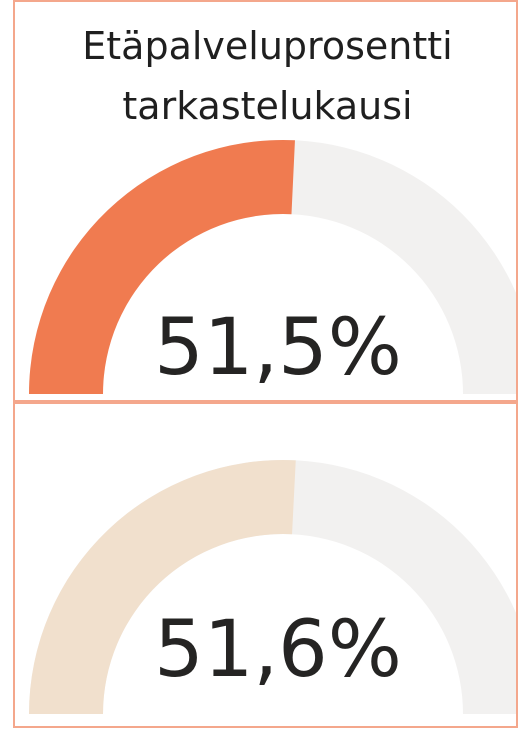  I want to click on gauge-value-label: 51,6%, so click(278, 650).